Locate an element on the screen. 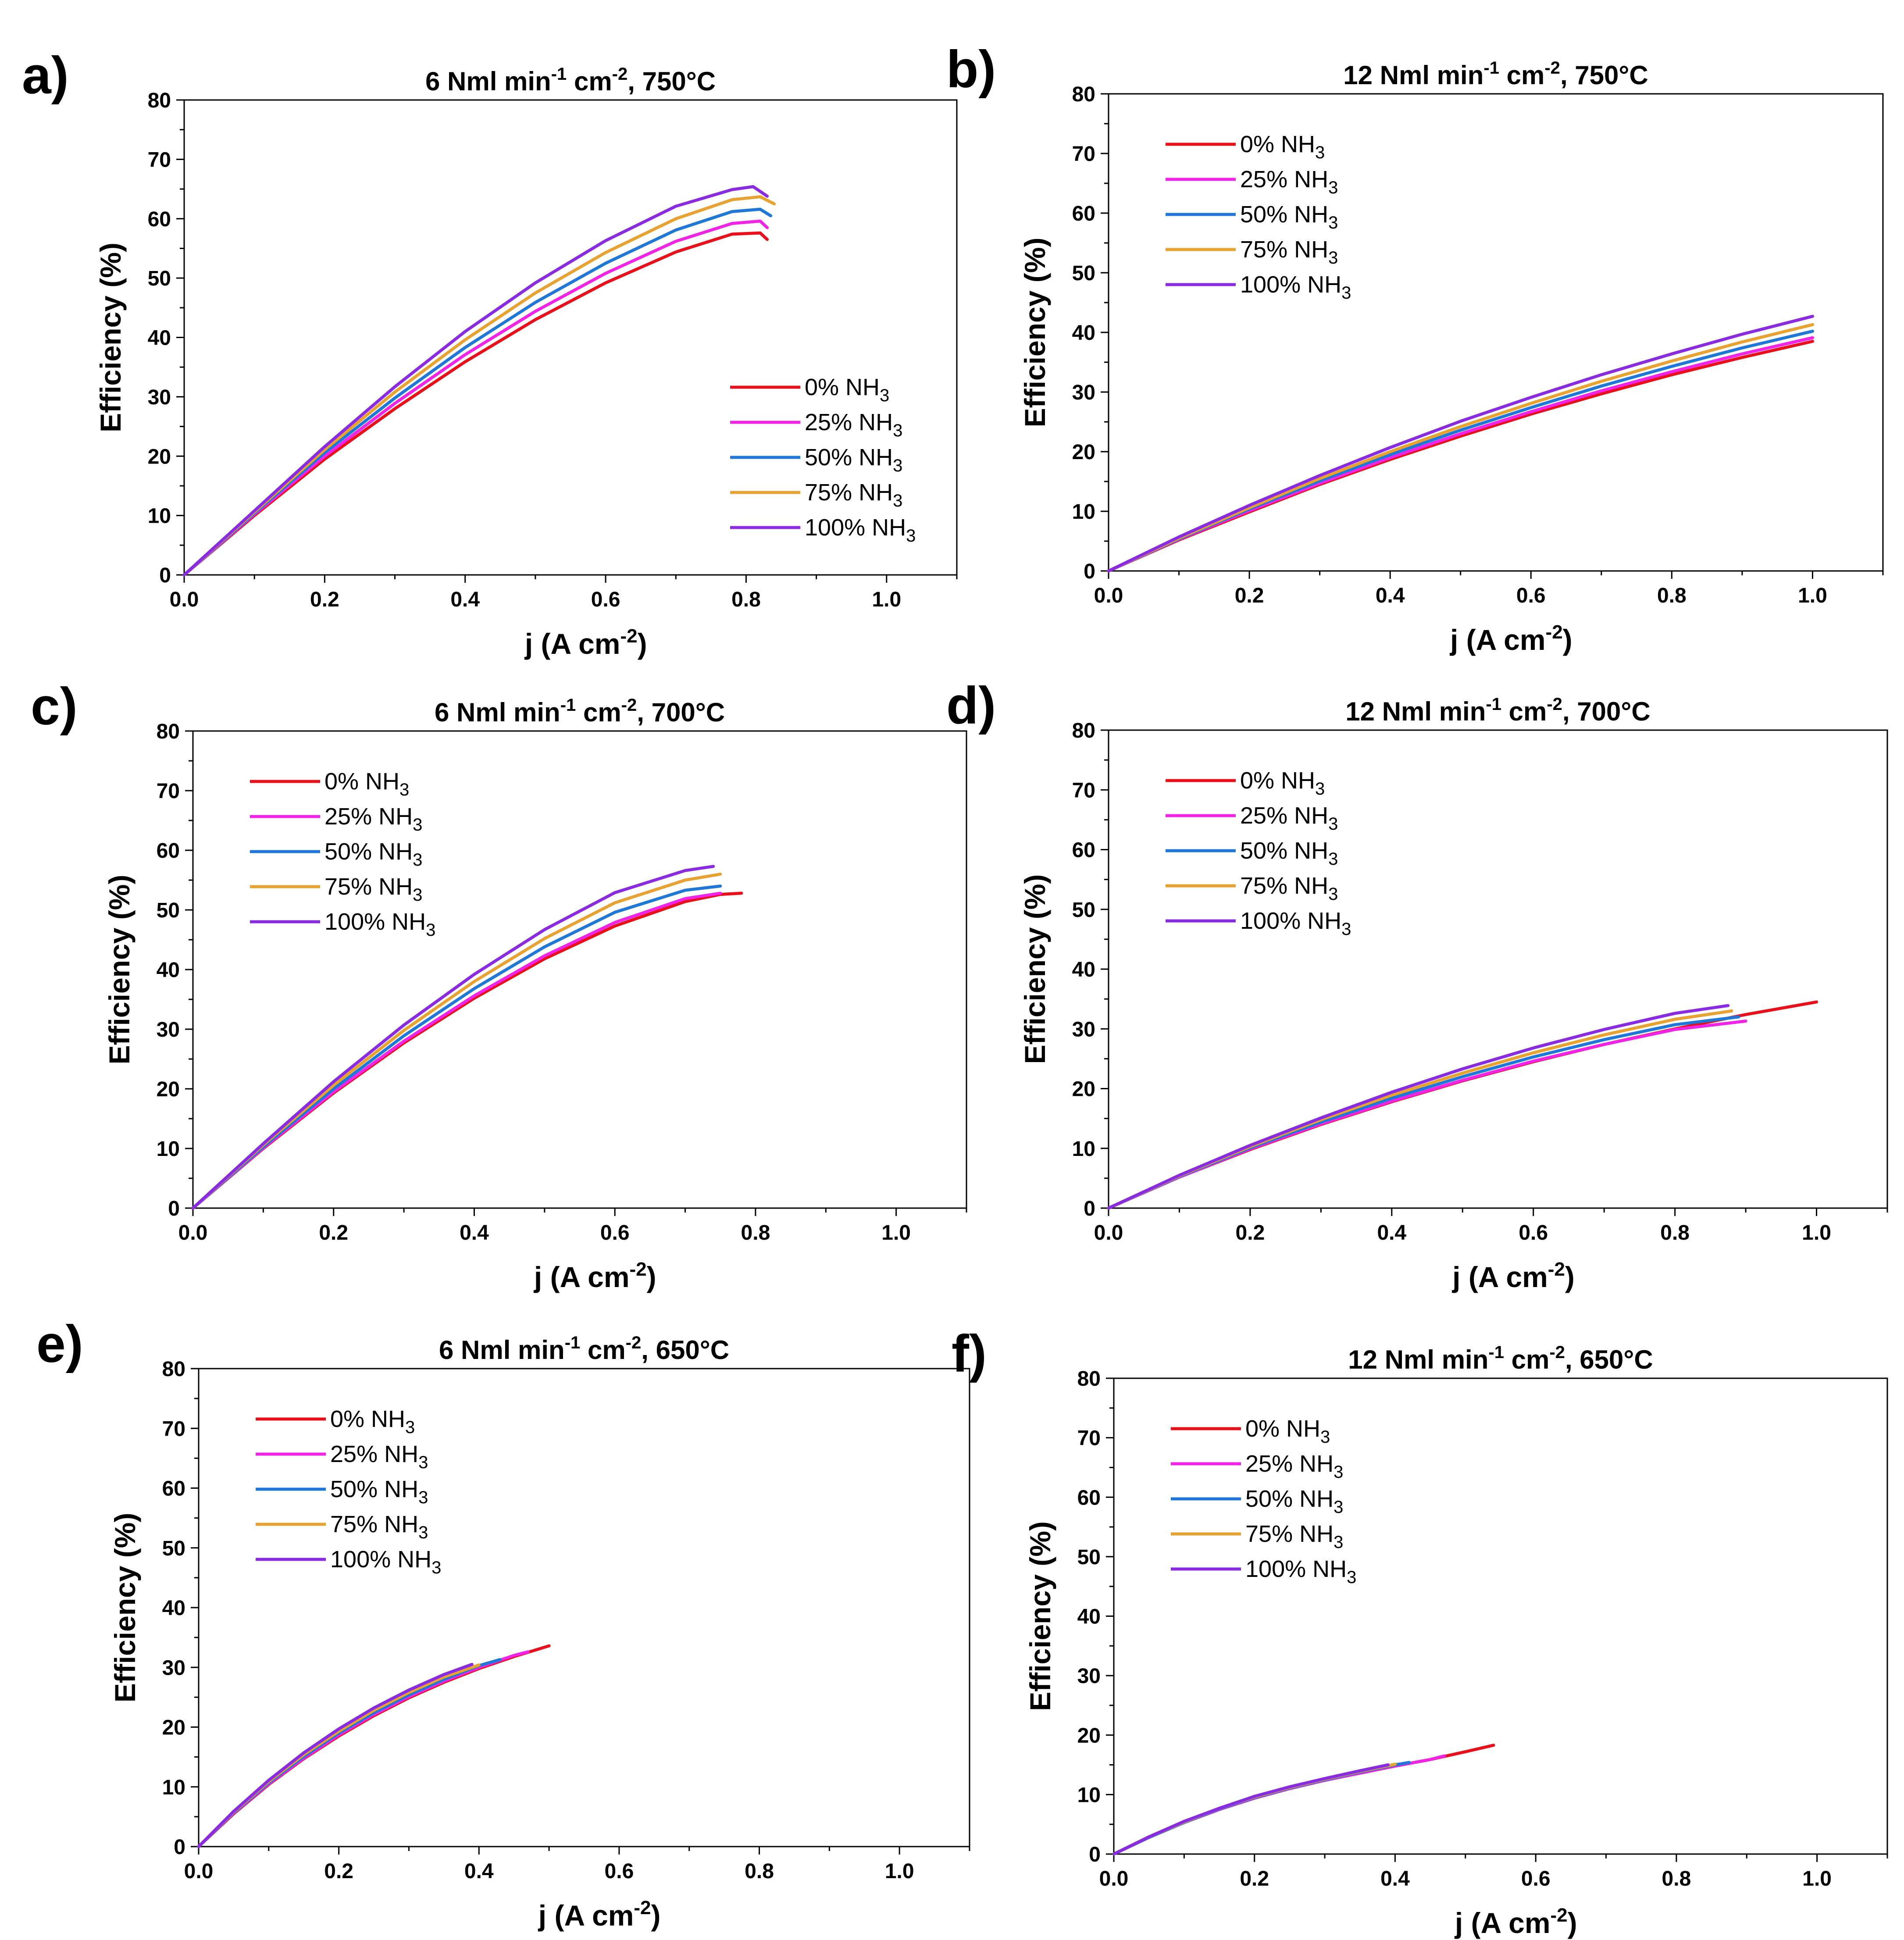 This screenshot has width=1904, height=1940. chart-title-end: , 750°C is located at coordinates (672, 81).